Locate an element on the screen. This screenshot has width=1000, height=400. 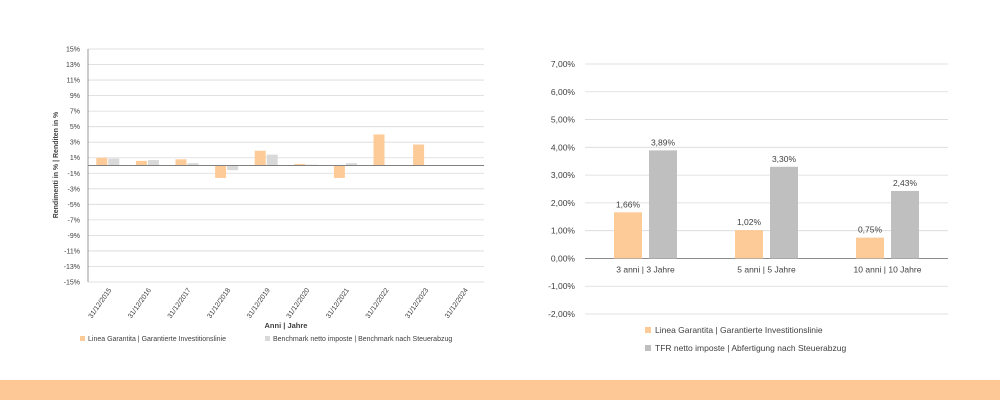
x-tick-label: 31/12/2022 is located at coordinates (378, 303).